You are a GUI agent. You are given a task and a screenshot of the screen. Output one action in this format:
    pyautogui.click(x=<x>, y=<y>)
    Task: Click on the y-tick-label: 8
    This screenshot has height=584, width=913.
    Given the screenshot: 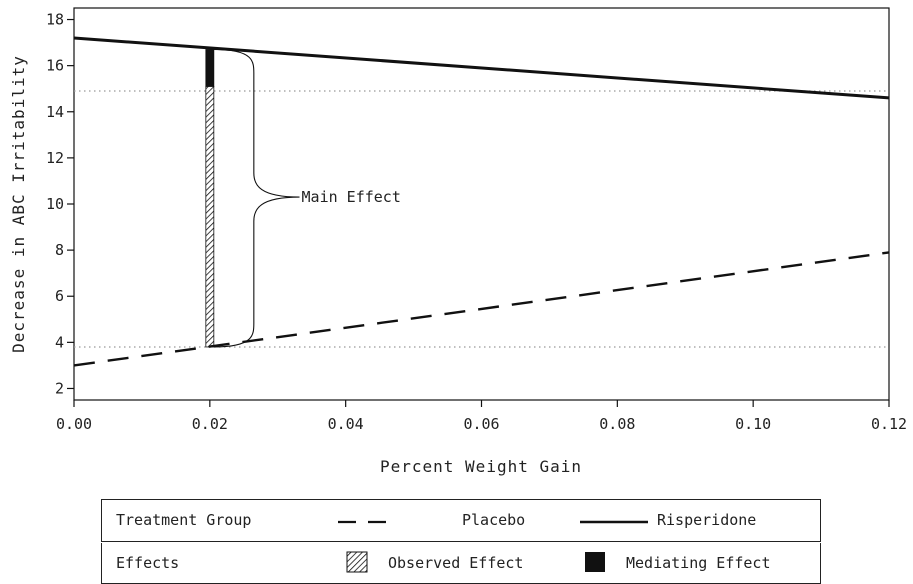 What is the action you would take?
    pyautogui.click(x=59, y=250)
    